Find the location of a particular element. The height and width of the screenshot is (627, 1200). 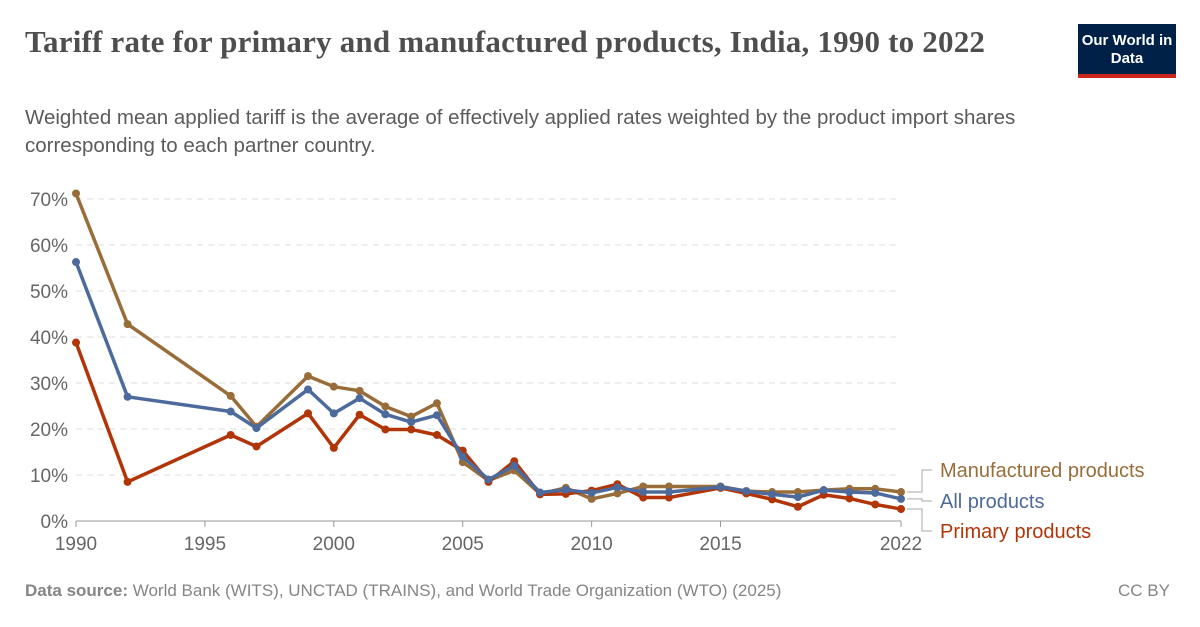

y-tick-label: 30% is located at coordinates (49, 384).